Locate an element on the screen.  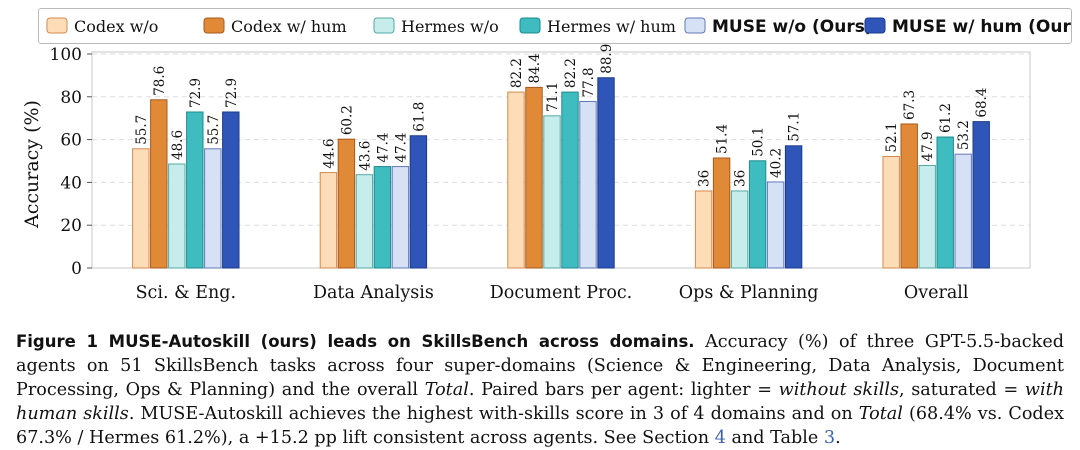
bar-codex-w-o-sci-eng is located at coordinates (141, 208).